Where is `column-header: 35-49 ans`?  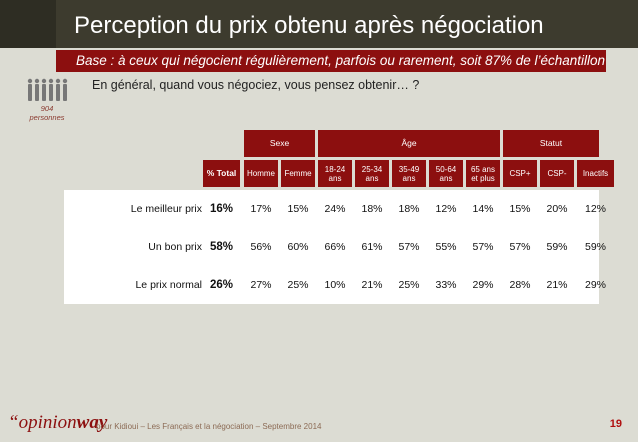
column-header: 35-49 ans is located at coordinates (409, 173).